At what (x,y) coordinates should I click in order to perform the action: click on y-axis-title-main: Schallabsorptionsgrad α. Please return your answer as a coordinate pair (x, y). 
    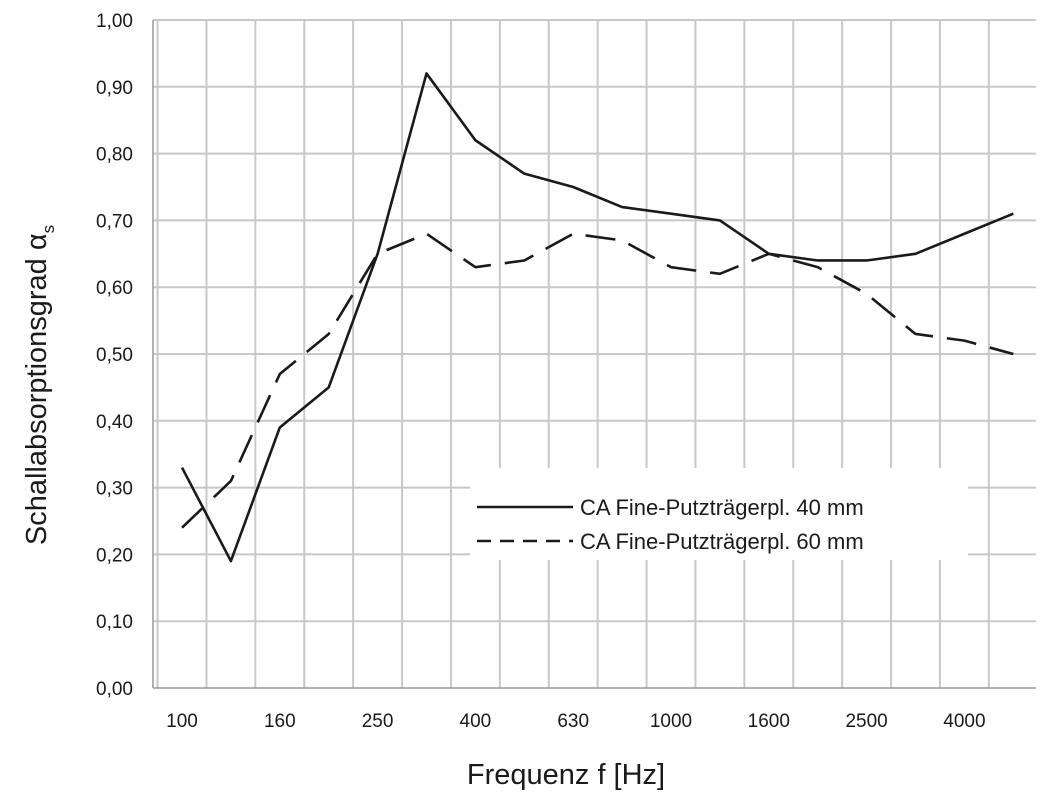
    Looking at the image, I should click on (37, 389).